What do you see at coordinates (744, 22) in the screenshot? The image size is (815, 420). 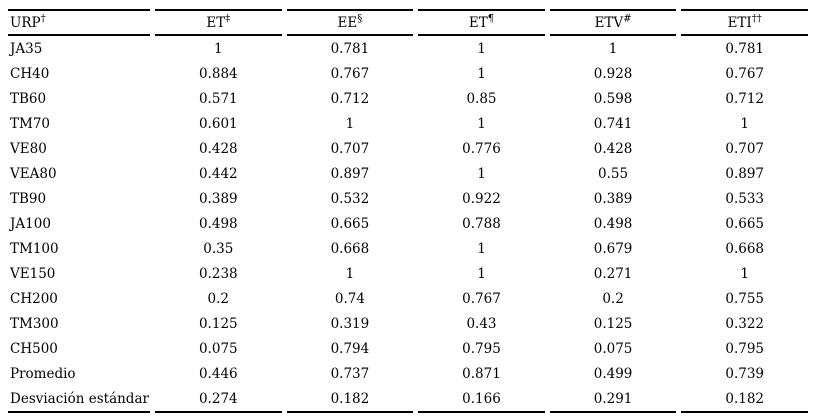 I see `column-header-eti: ETI††` at bounding box center [744, 22].